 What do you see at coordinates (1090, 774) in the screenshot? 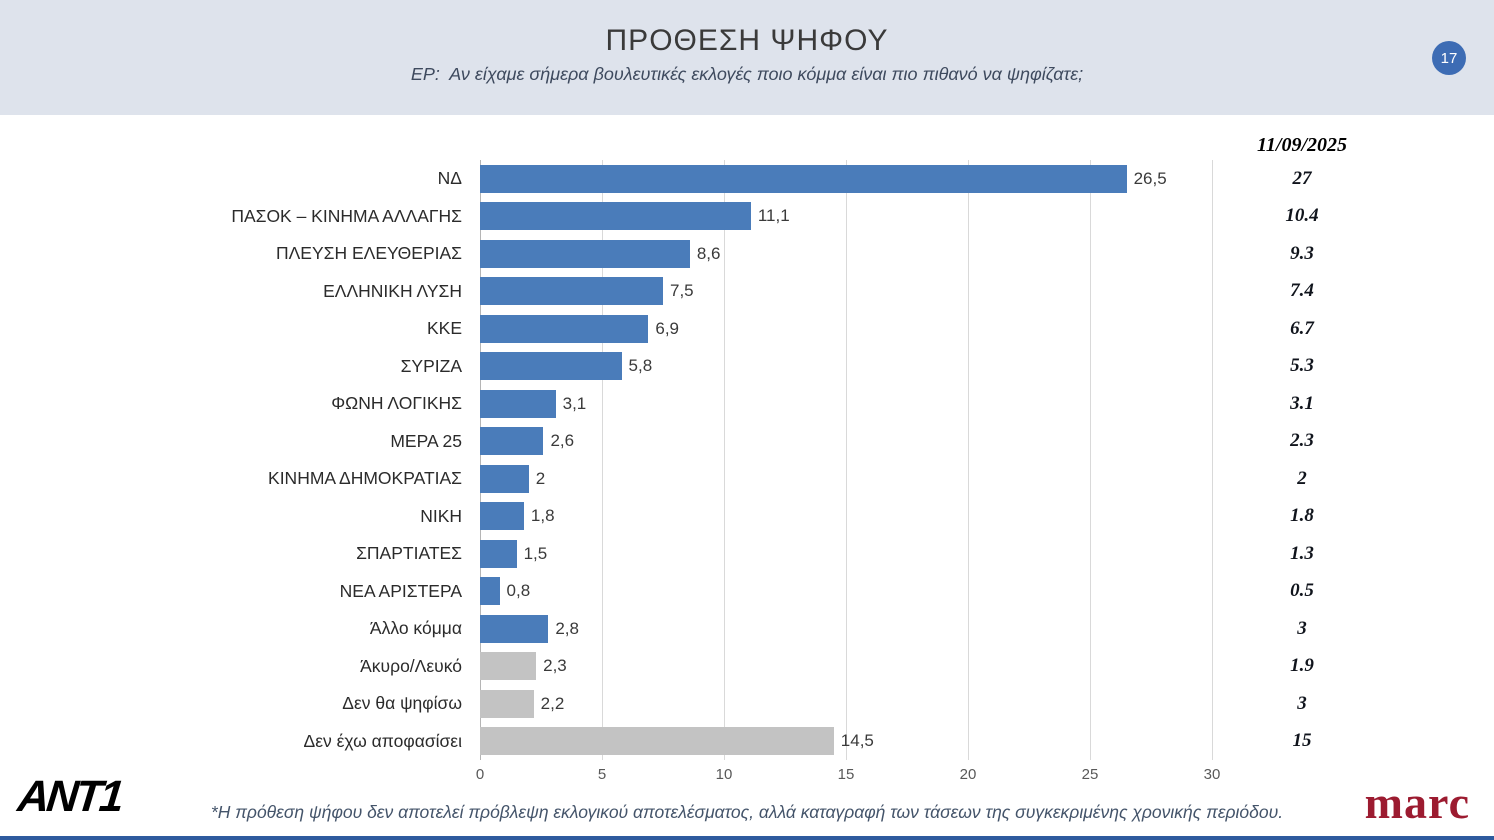
I see `x-tick-label: 25` at bounding box center [1090, 774].